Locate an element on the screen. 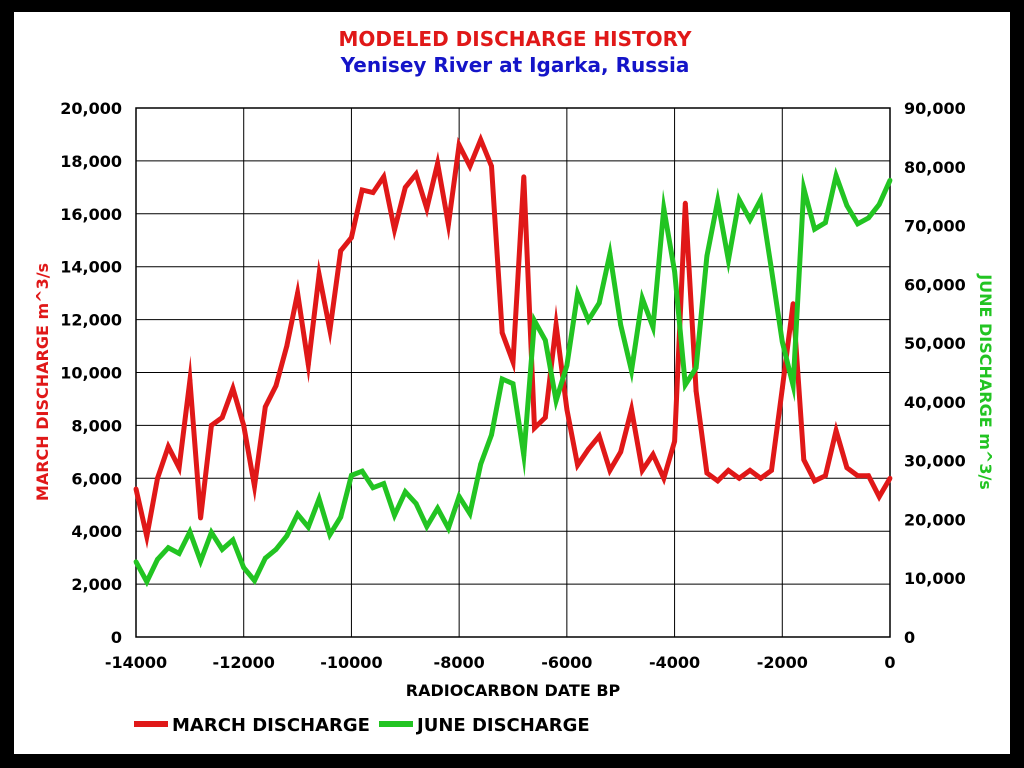 The image size is (1024, 768). x-tick-label: -12000 is located at coordinates (244, 662).